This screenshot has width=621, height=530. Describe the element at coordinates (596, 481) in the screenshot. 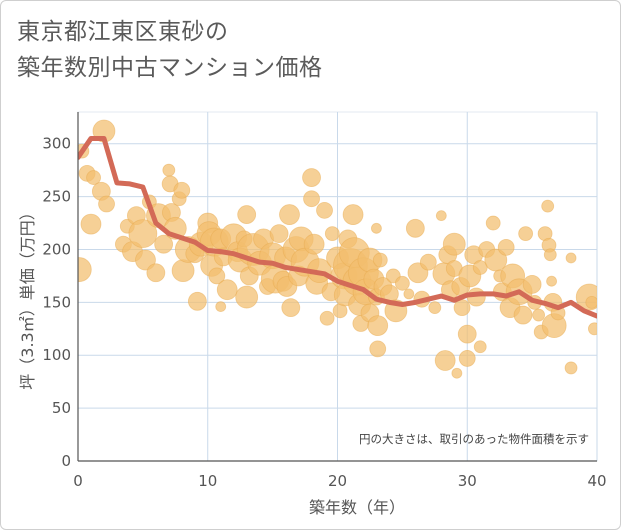

I see `x-tick-label: 40` at that location.